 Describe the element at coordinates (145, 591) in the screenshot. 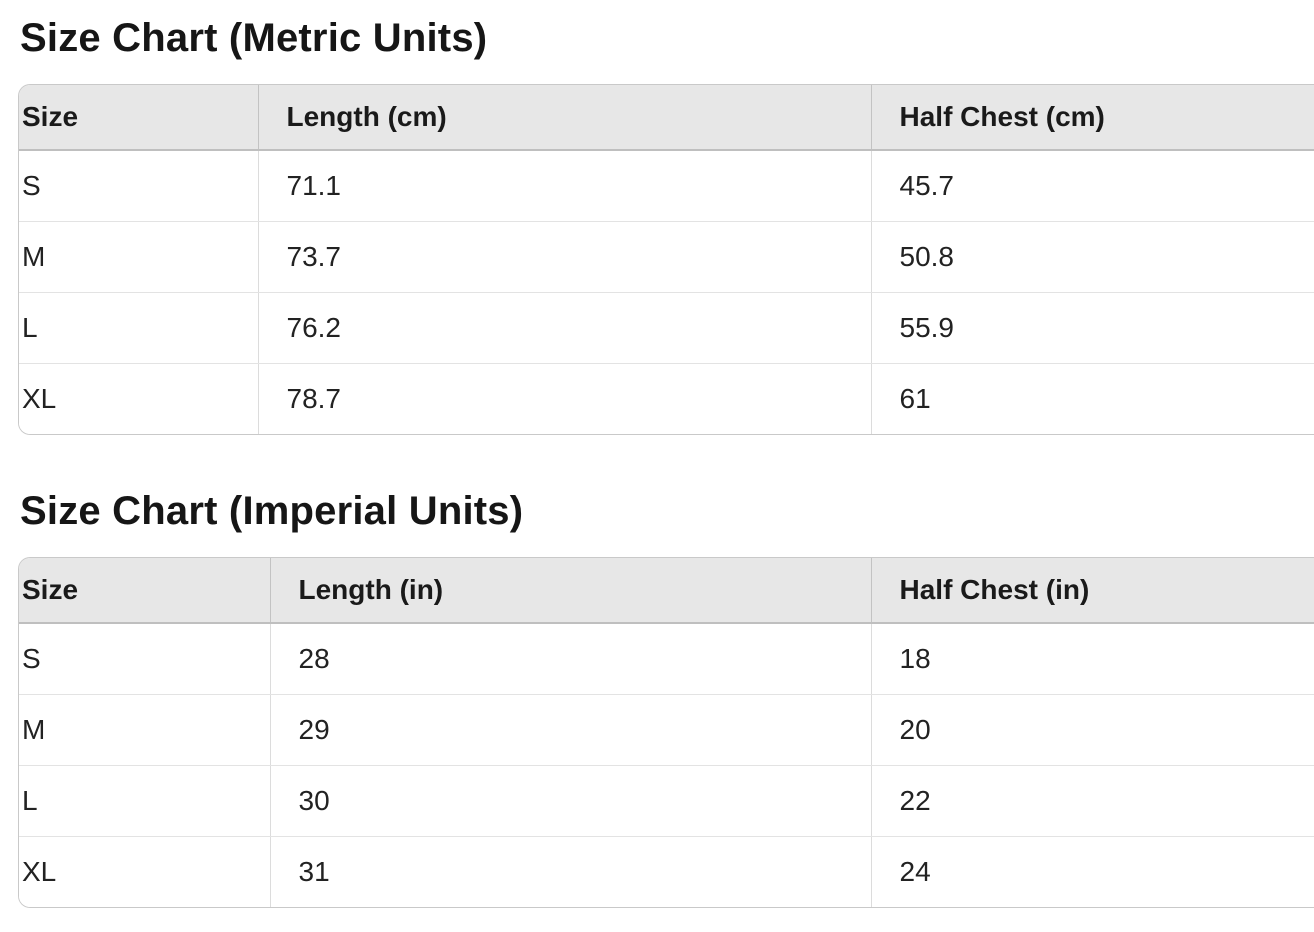

I see `imperial-header-size: Size` at that location.